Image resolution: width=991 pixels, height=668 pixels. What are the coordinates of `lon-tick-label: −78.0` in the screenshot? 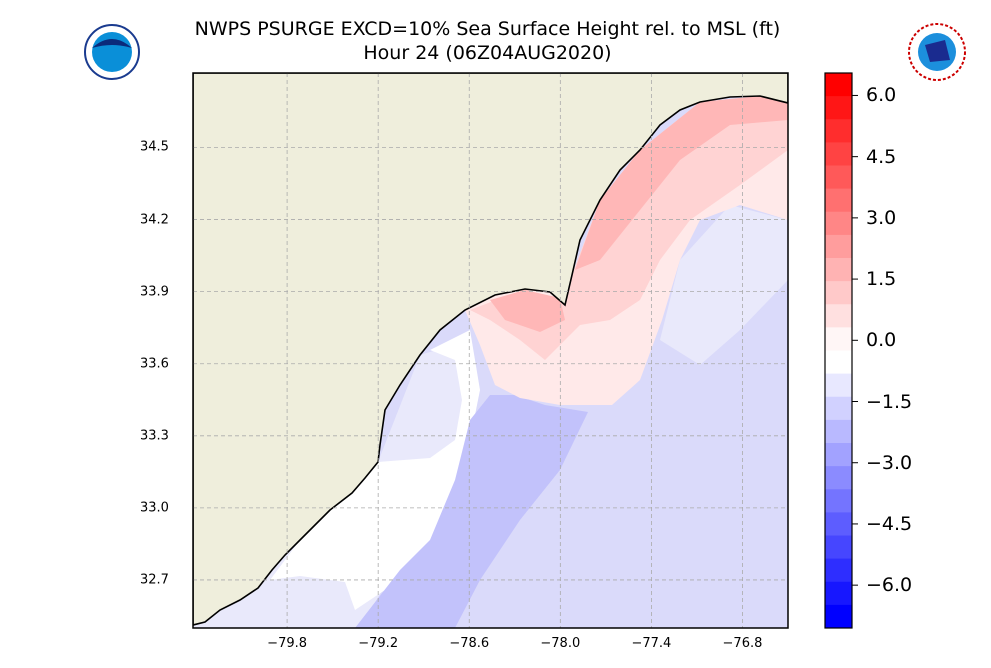 It's located at (560, 643).